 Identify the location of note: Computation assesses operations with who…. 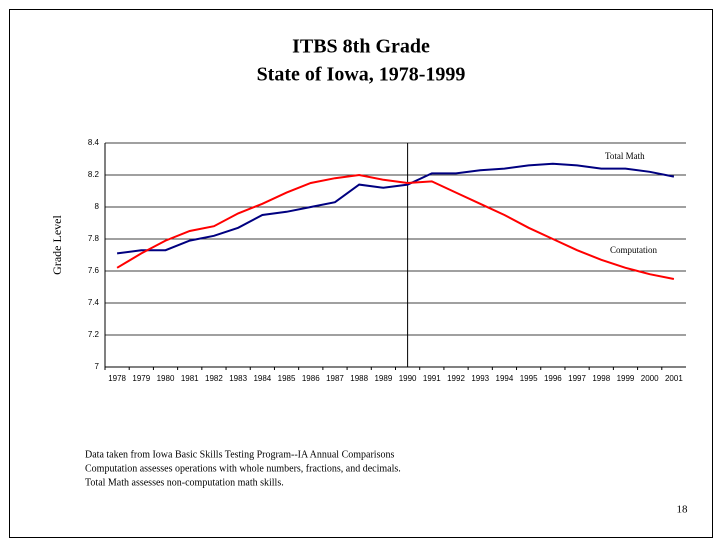
(243, 468).